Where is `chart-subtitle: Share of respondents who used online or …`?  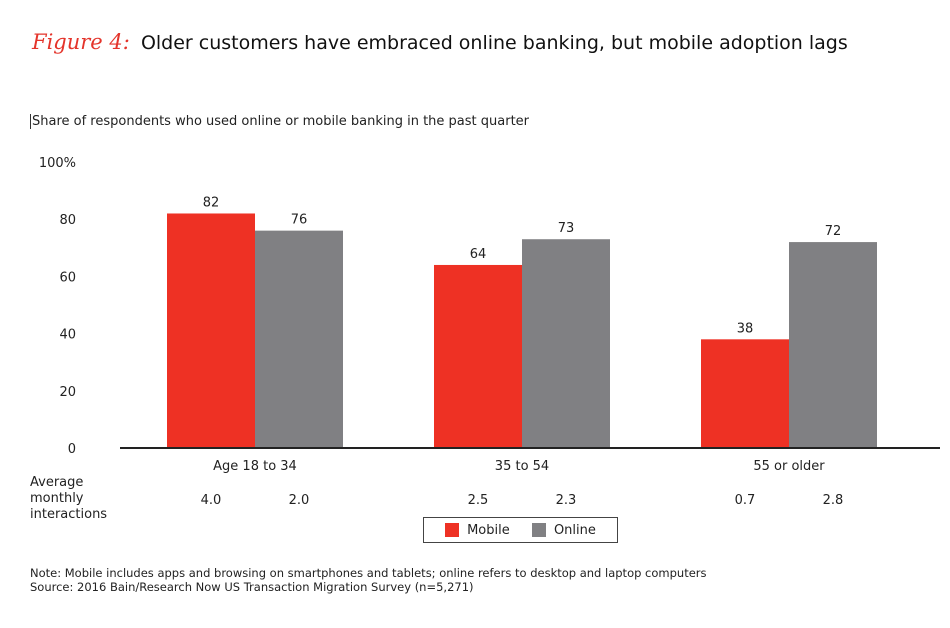 chart-subtitle: Share of respondents who used online or … is located at coordinates (280, 121).